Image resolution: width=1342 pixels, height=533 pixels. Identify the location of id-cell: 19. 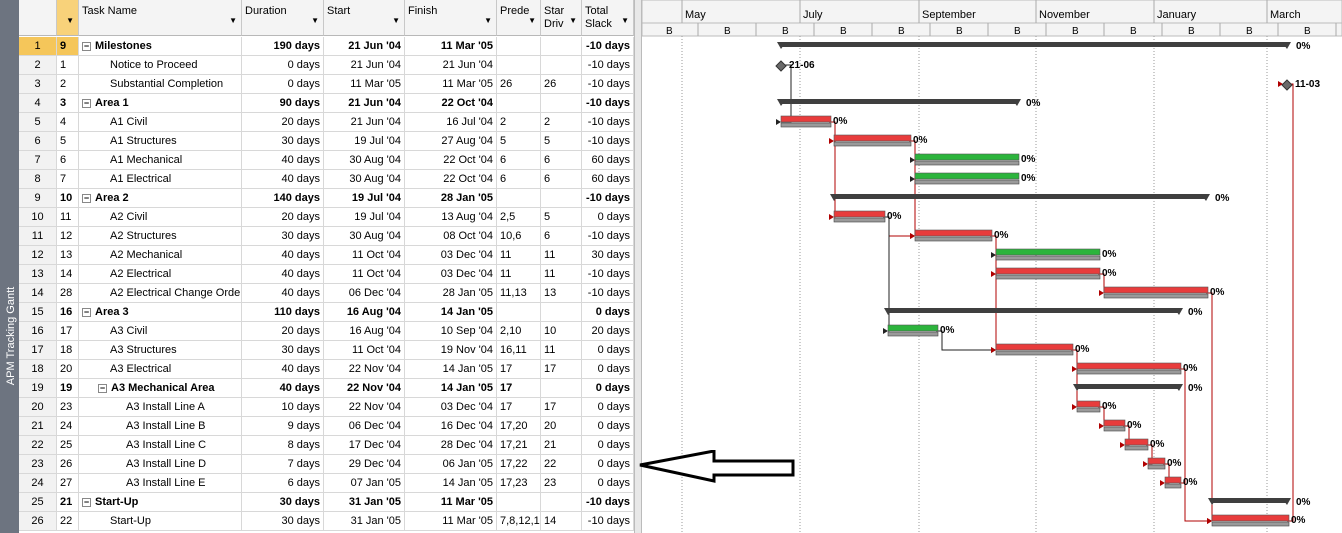
(68, 388).